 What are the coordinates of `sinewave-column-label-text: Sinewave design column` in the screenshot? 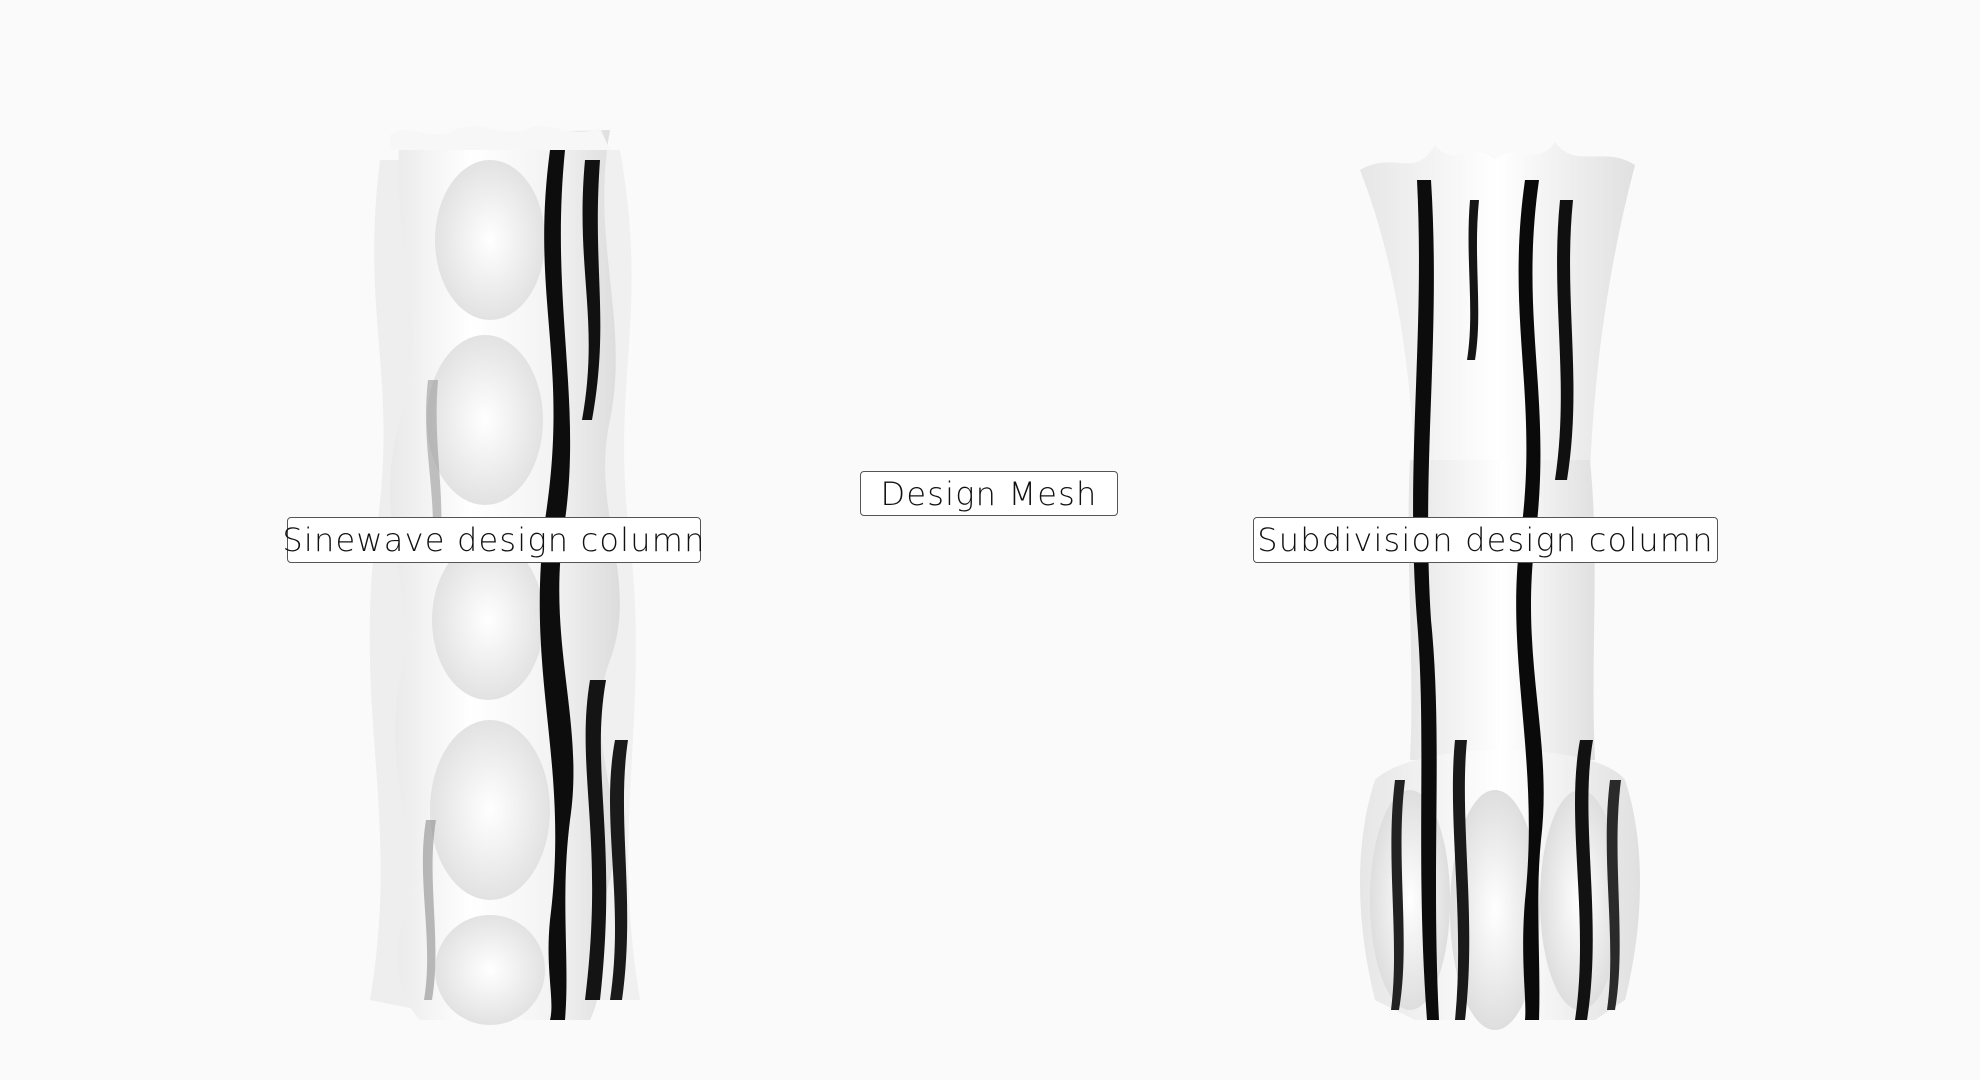 It's located at (494, 540).